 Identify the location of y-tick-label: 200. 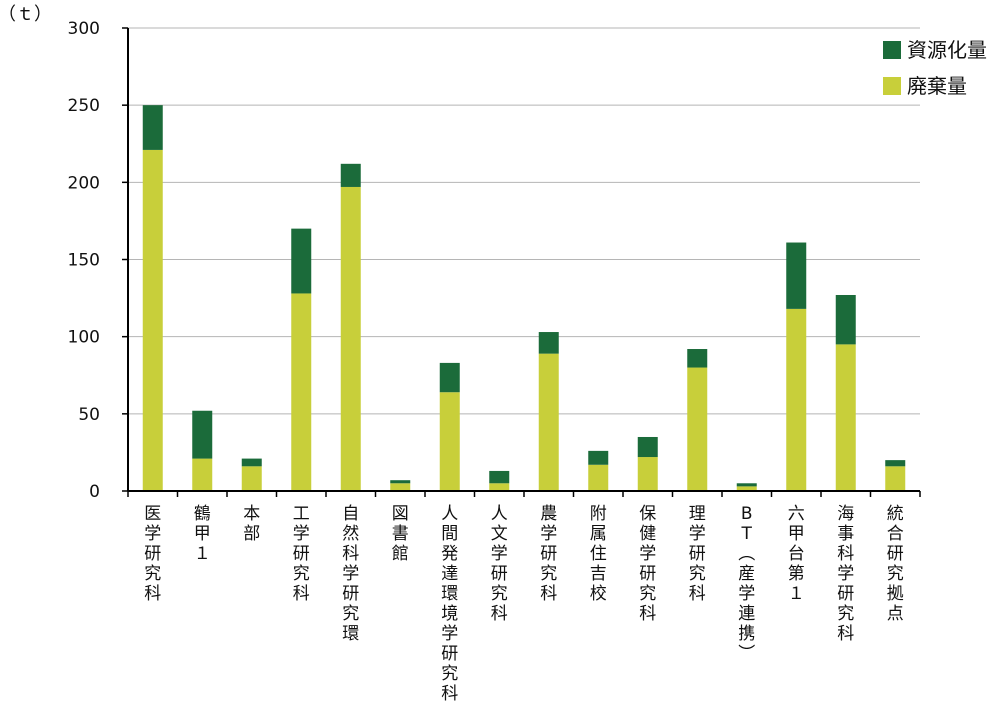
(84, 183).